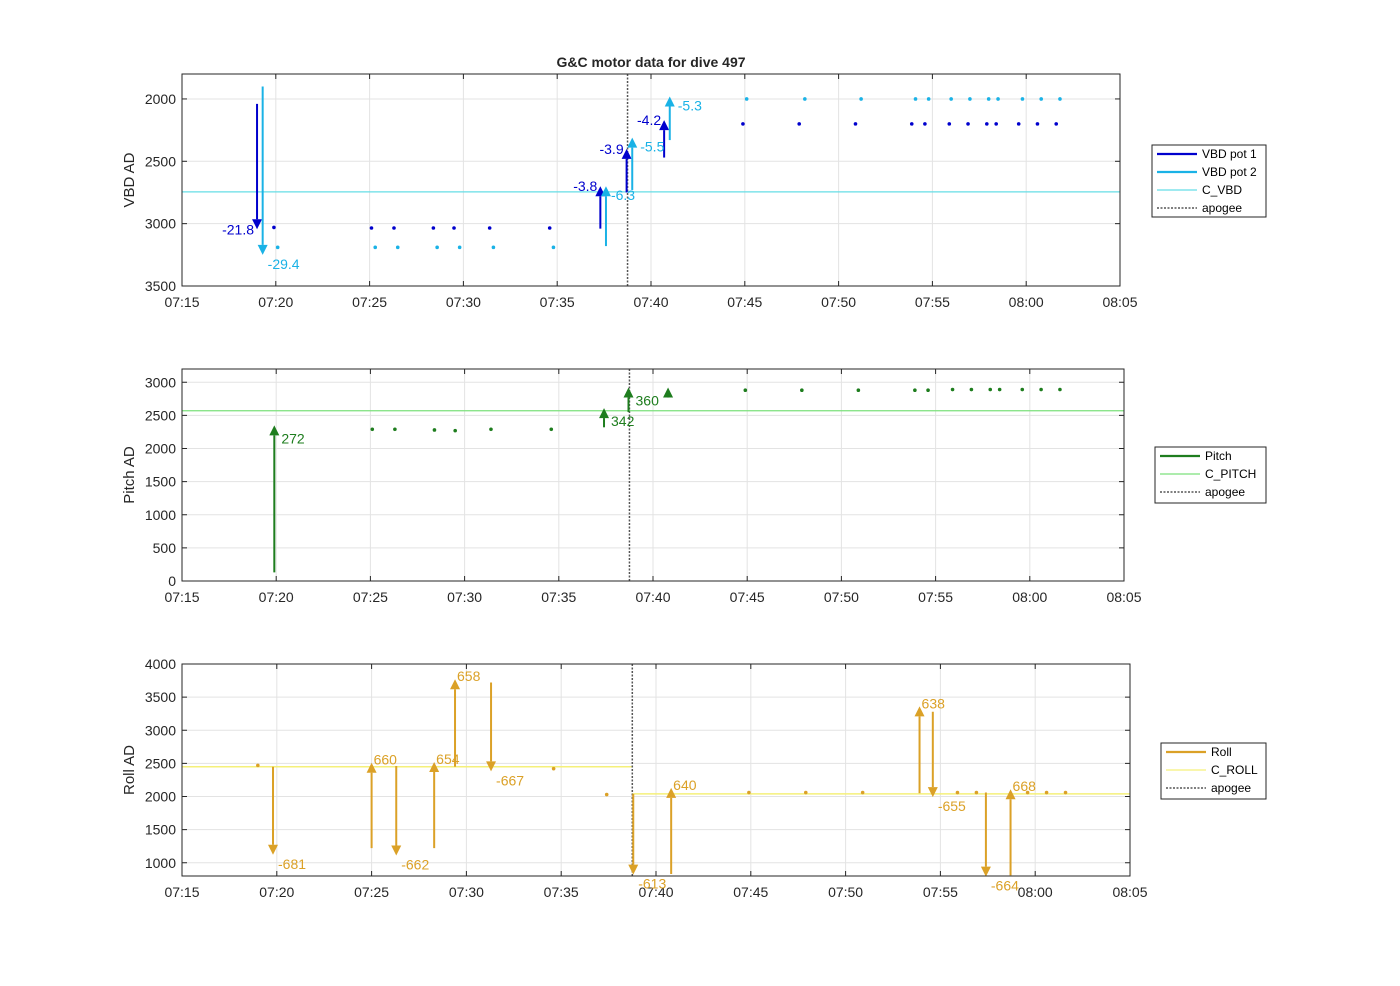 The image size is (1400, 986). What do you see at coordinates (371, 892) in the screenshot?
I see `x-tick-label: 07:25` at bounding box center [371, 892].